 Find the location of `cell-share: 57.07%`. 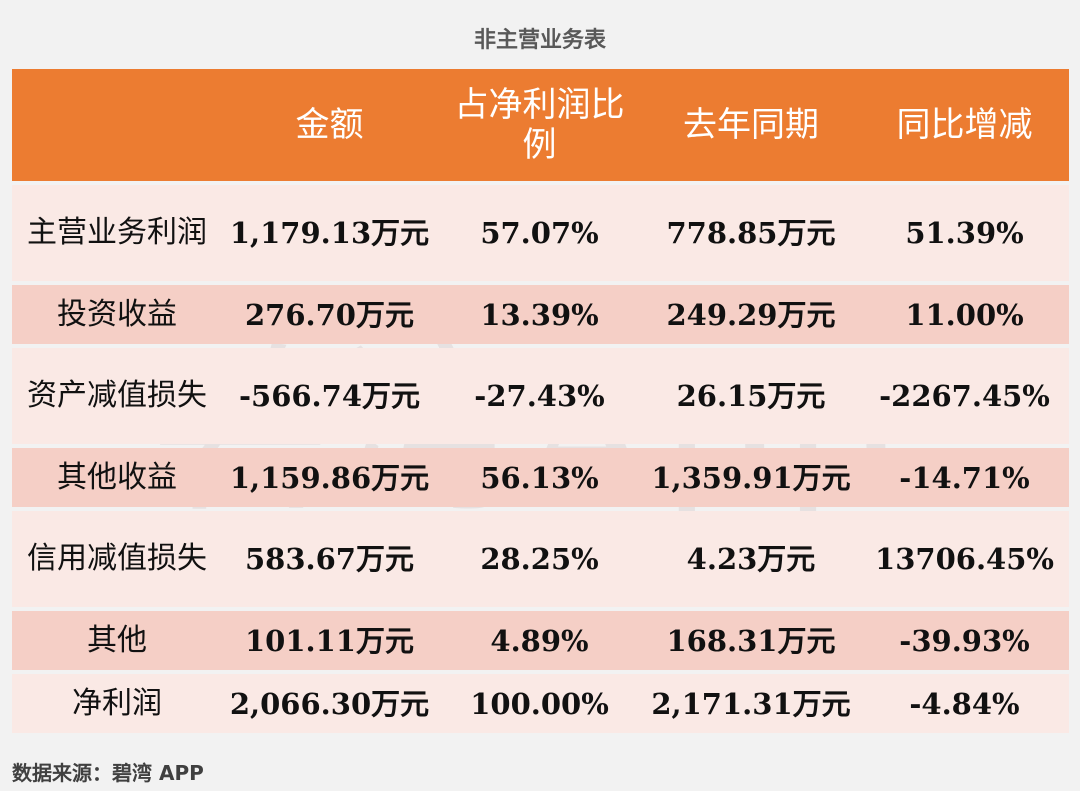

cell-share: 57.07% is located at coordinates (539, 233).